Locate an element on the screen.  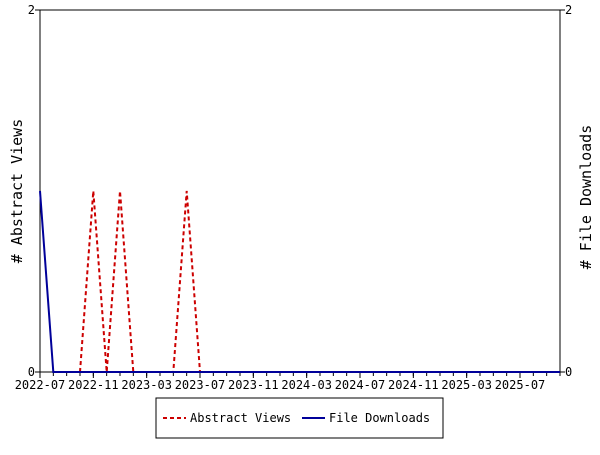
y-right-axis-title: # File Downloads is located at coordinates (586, 197).